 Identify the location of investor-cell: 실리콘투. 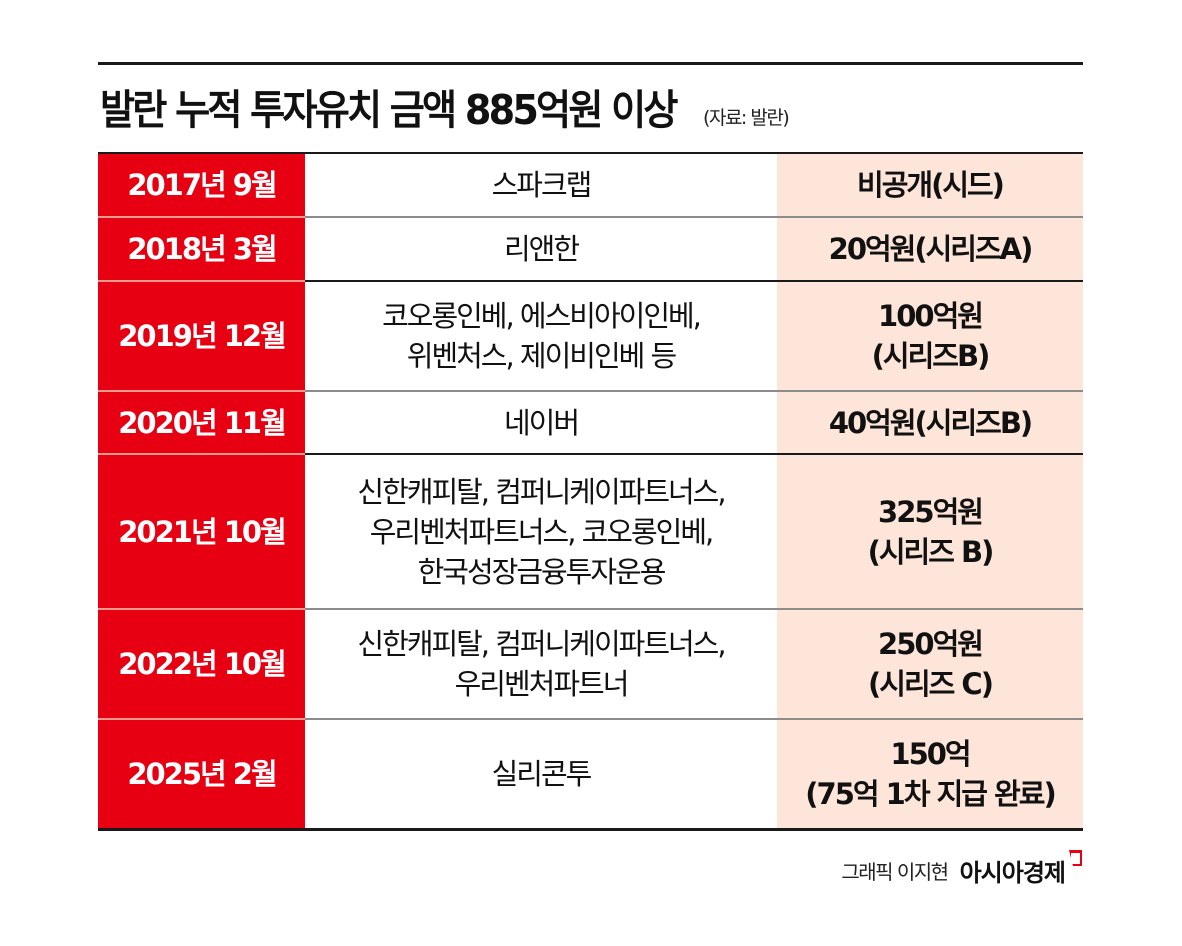
(541, 775).